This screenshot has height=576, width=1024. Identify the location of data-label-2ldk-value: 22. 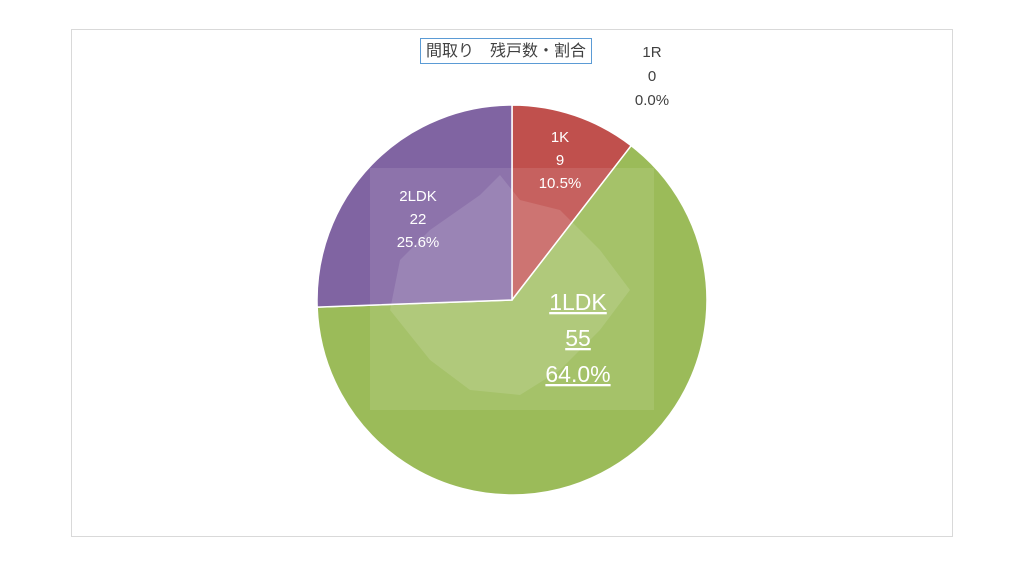
(418, 219).